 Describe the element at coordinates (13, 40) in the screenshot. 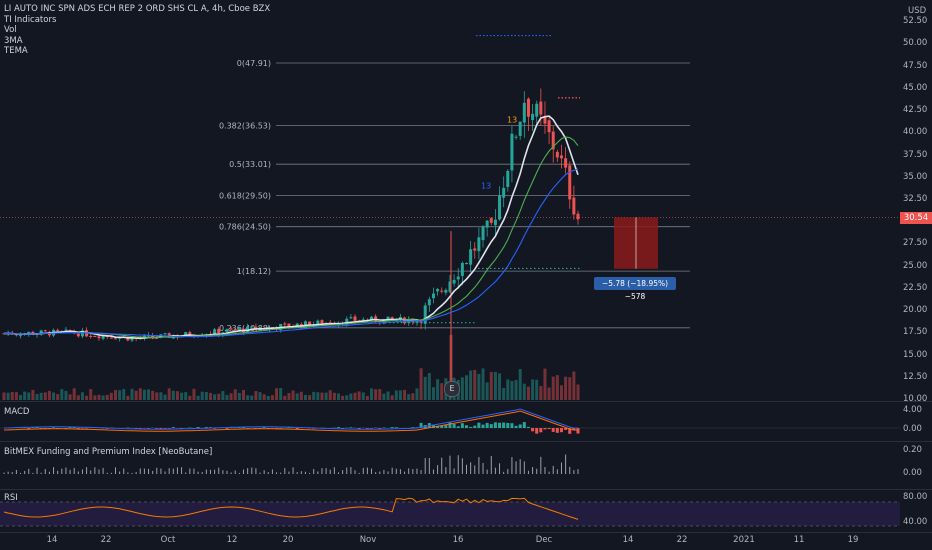

I see `legend-3ma: 3MA` at that location.